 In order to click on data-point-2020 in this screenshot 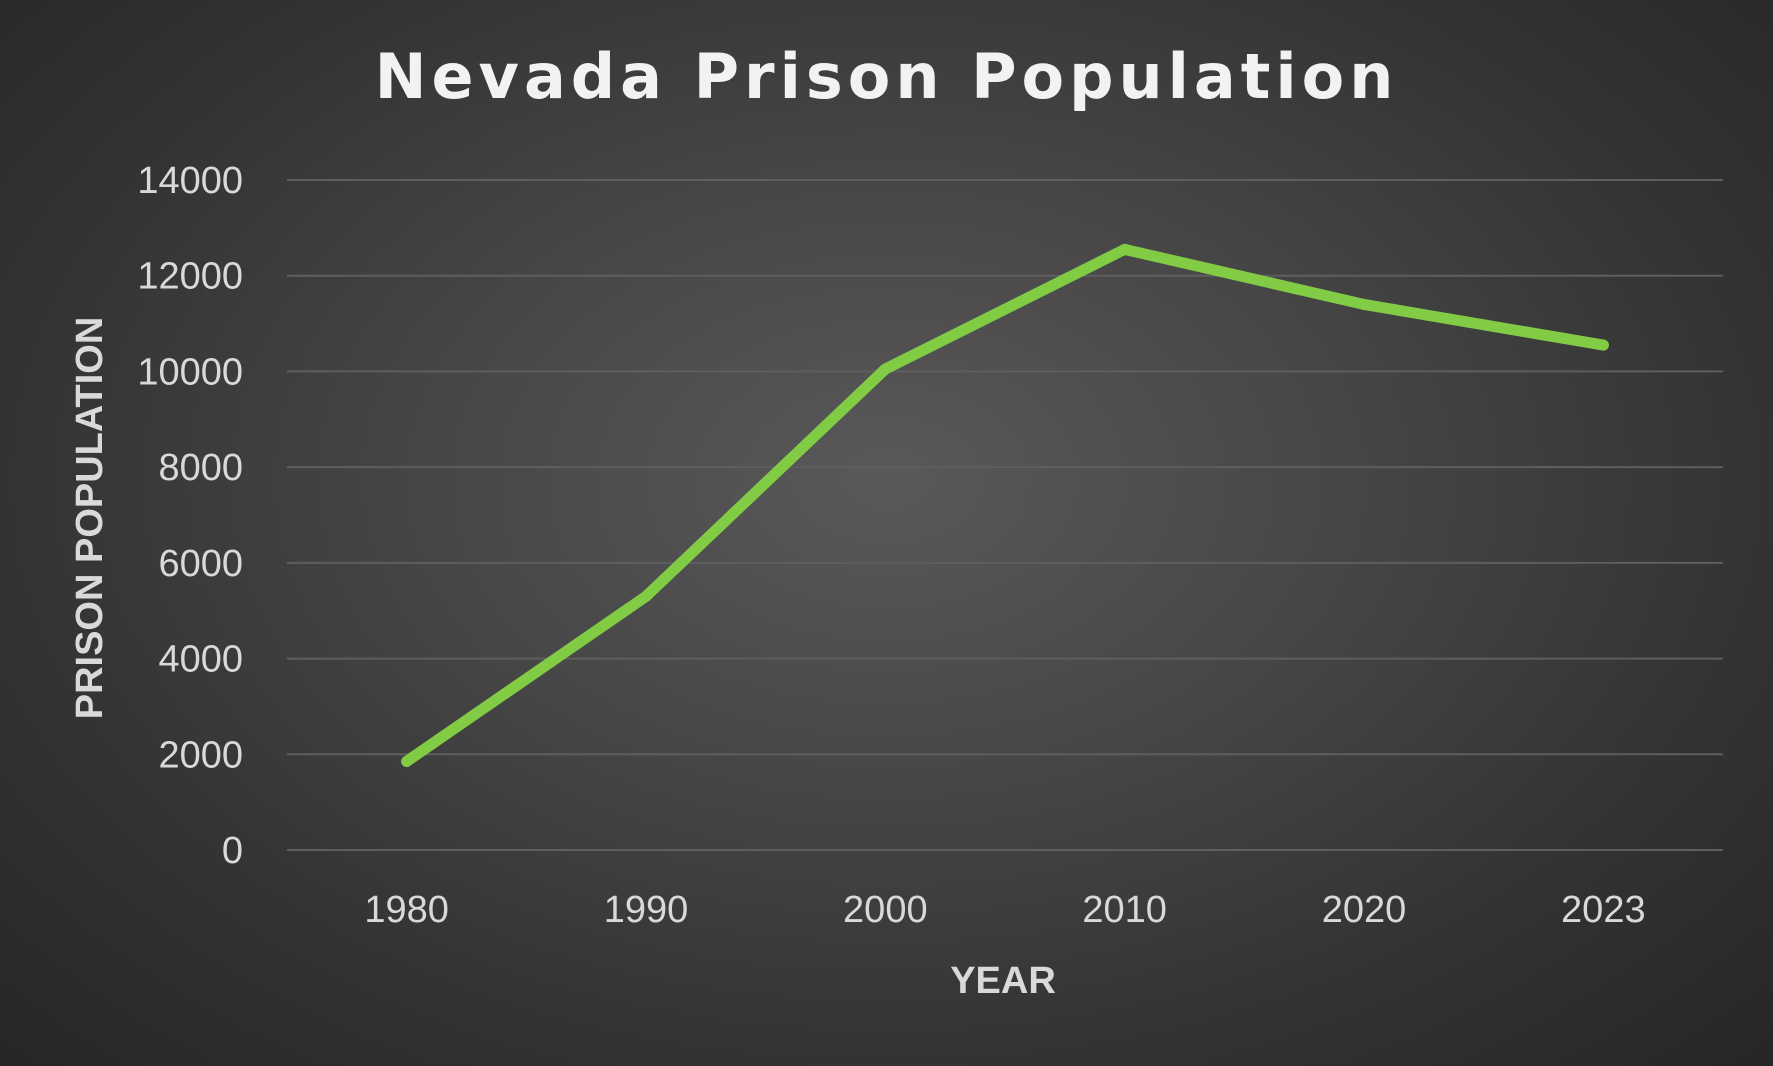, I will do `click(1364, 304)`.